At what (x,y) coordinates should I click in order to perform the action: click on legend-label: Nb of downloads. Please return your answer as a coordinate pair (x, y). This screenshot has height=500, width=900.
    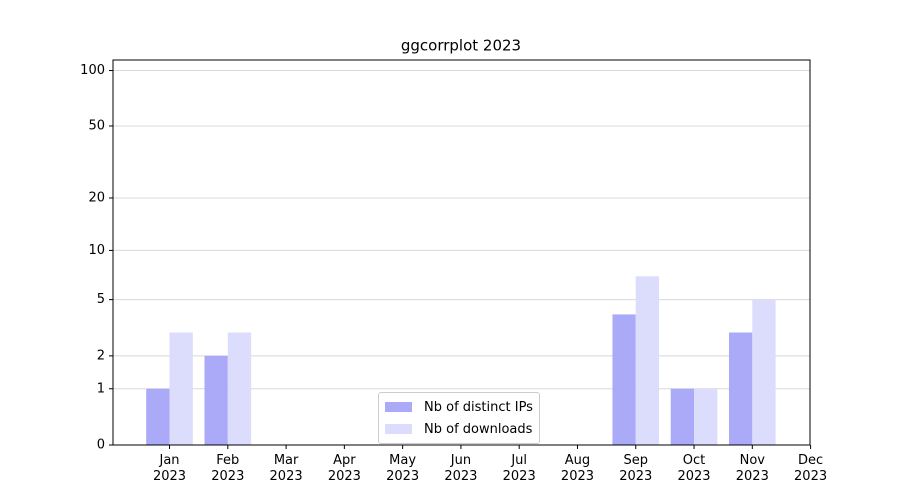
    Looking at the image, I should click on (478, 429).